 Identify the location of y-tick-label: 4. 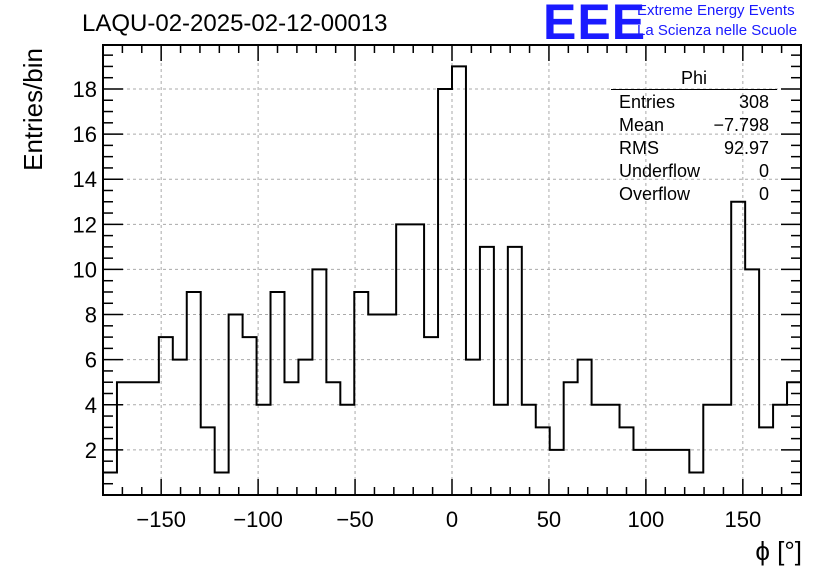
(91, 405).